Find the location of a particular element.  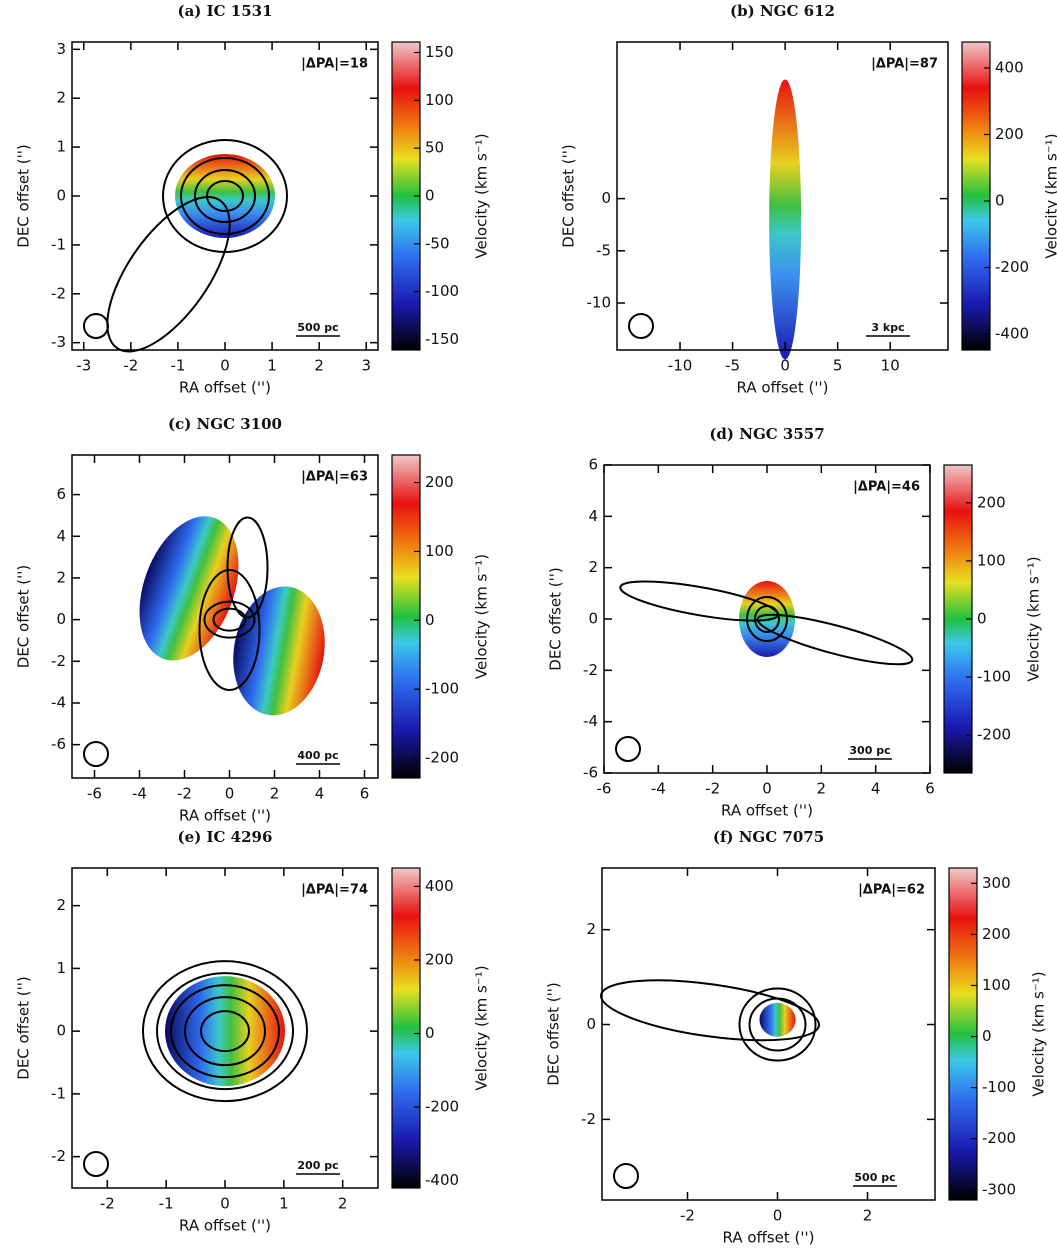

y-tick-label: -4 is located at coordinates (590, 721).